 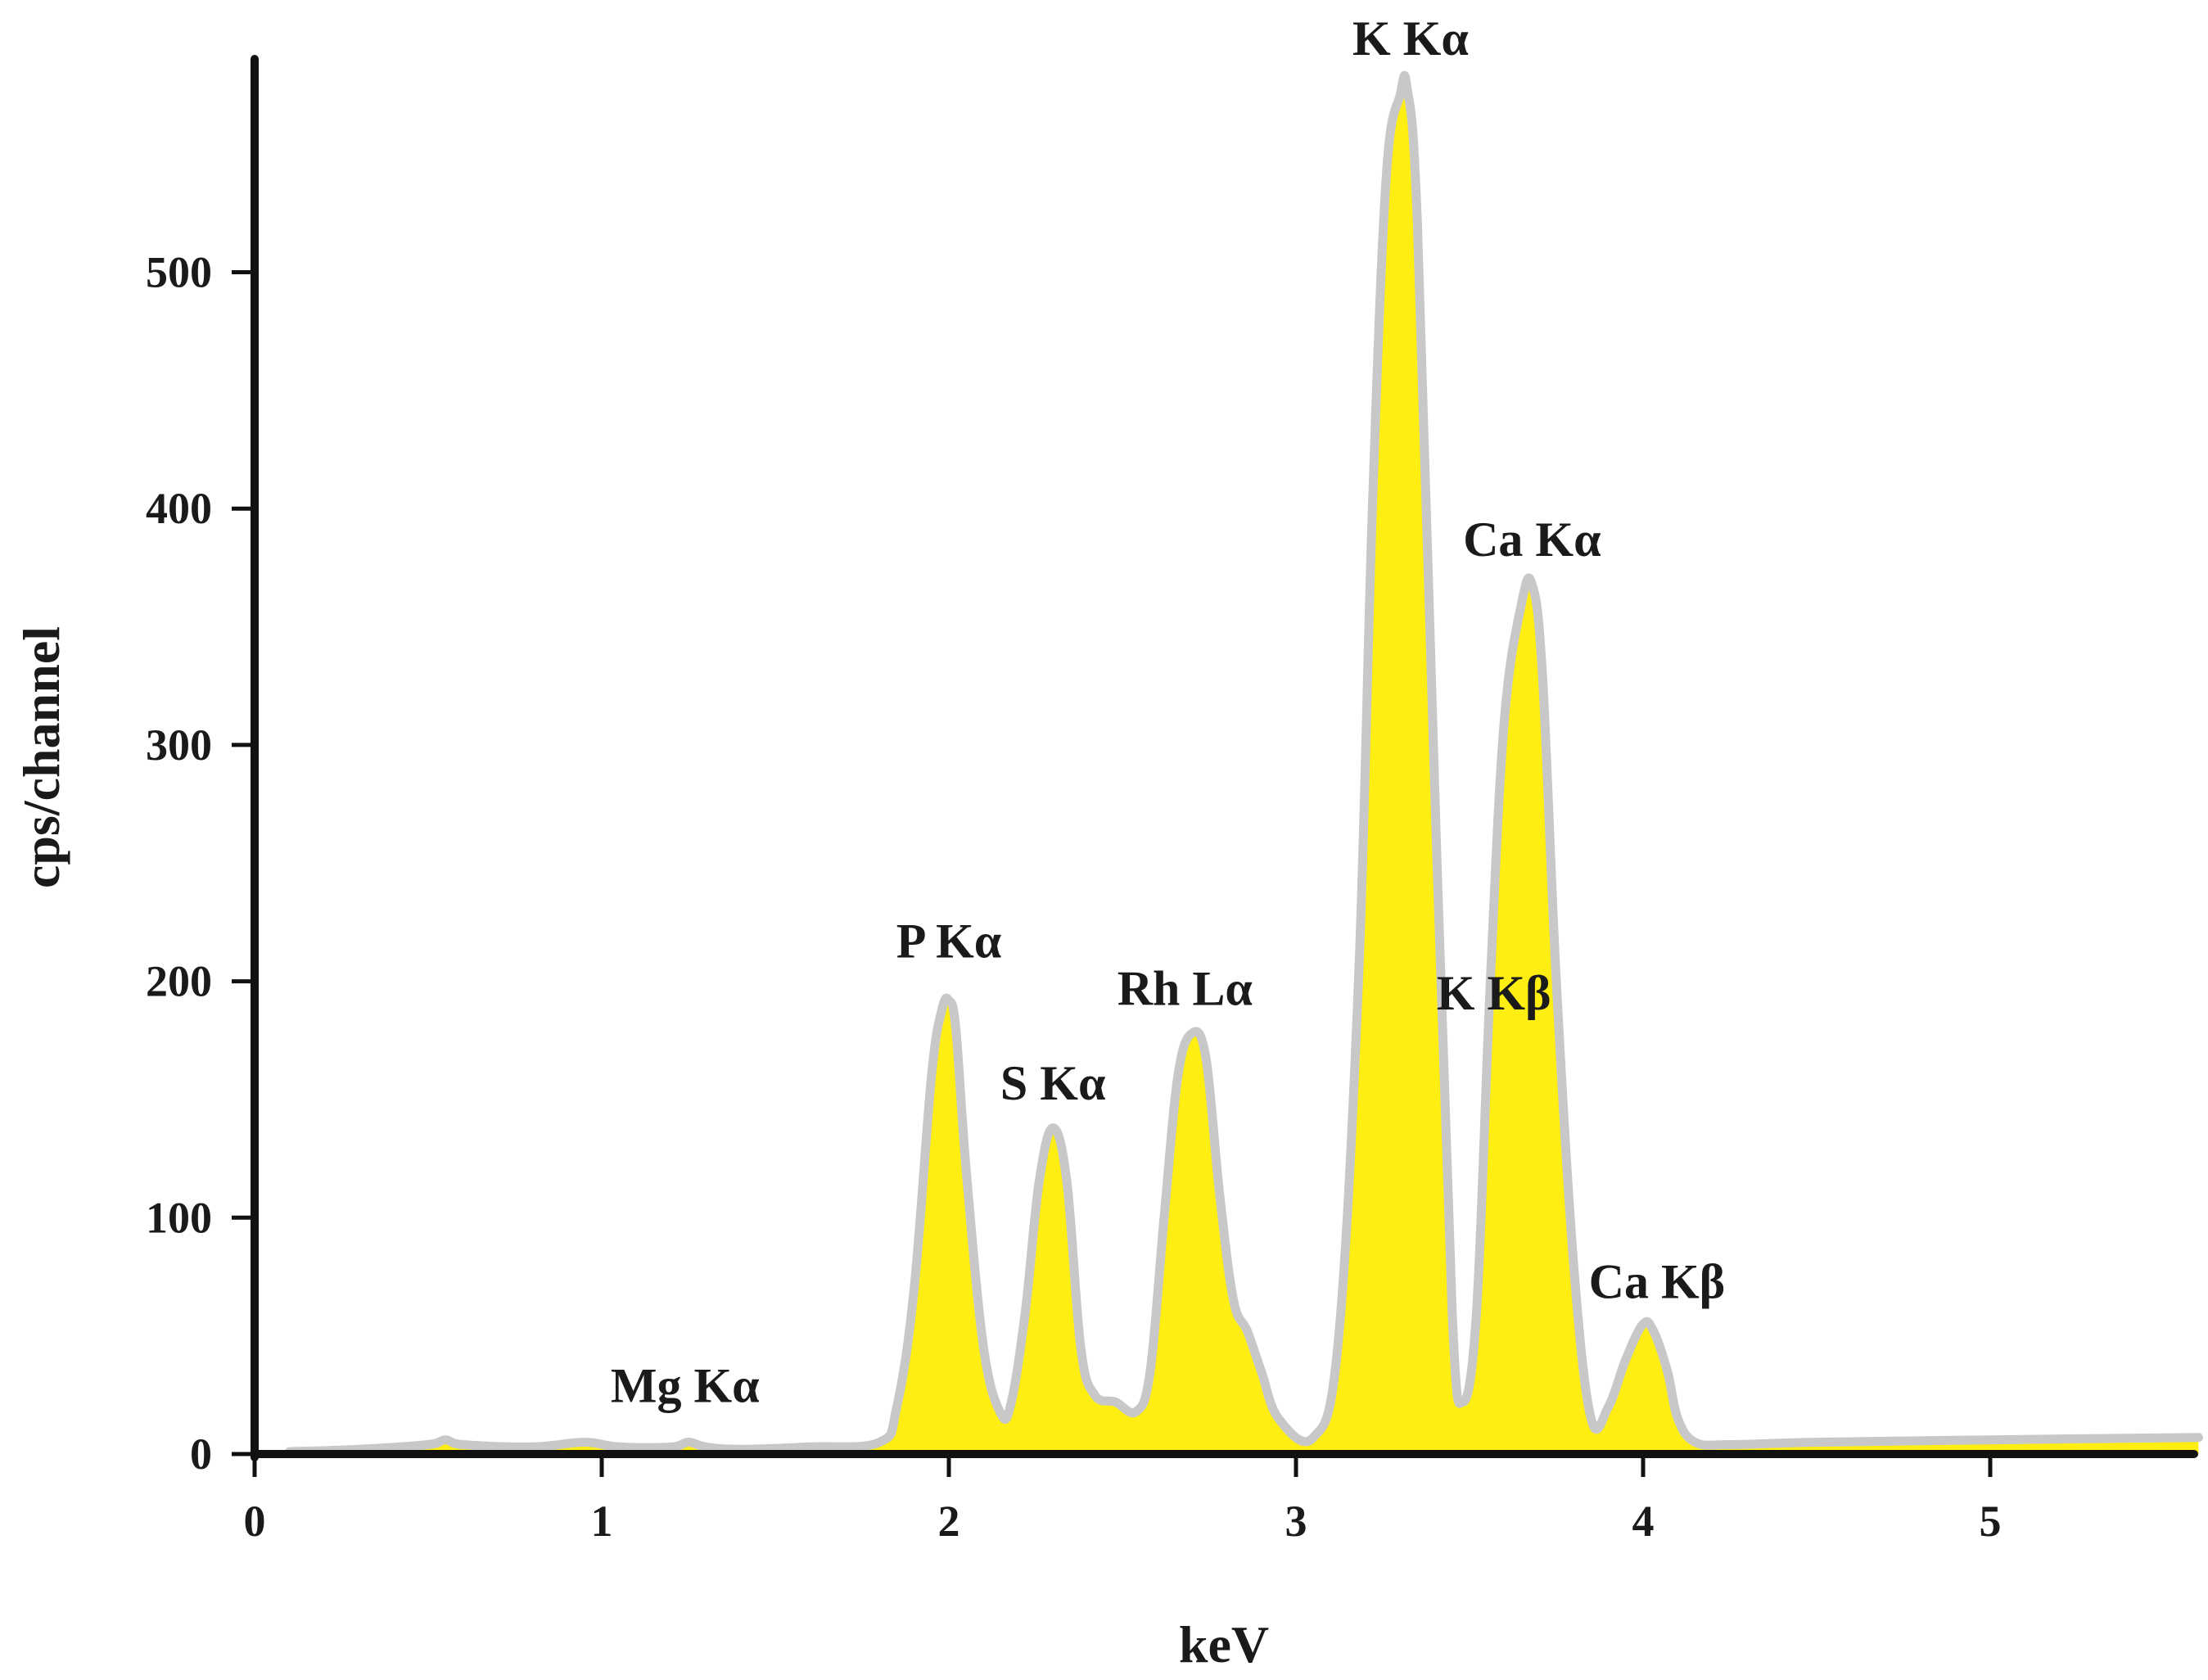 What do you see at coordinates (1224, 1644) in the screenshot?
I see `x-axis-title: keV` at bounding box center [1224, 1644].